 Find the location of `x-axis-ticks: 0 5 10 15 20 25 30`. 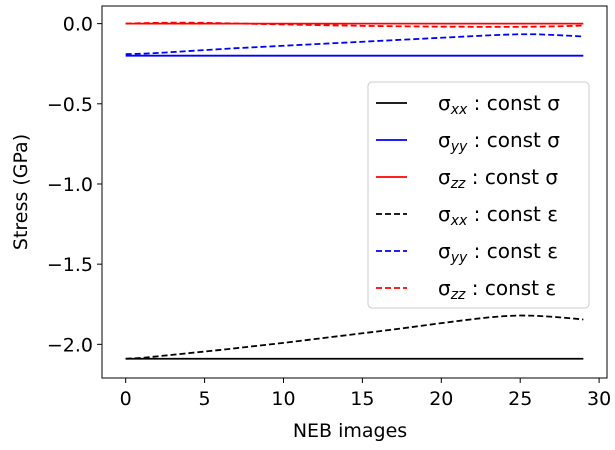

x-axis-ticks: 0 5 10 15 20 25 30 is located at coordinates (365, 394).